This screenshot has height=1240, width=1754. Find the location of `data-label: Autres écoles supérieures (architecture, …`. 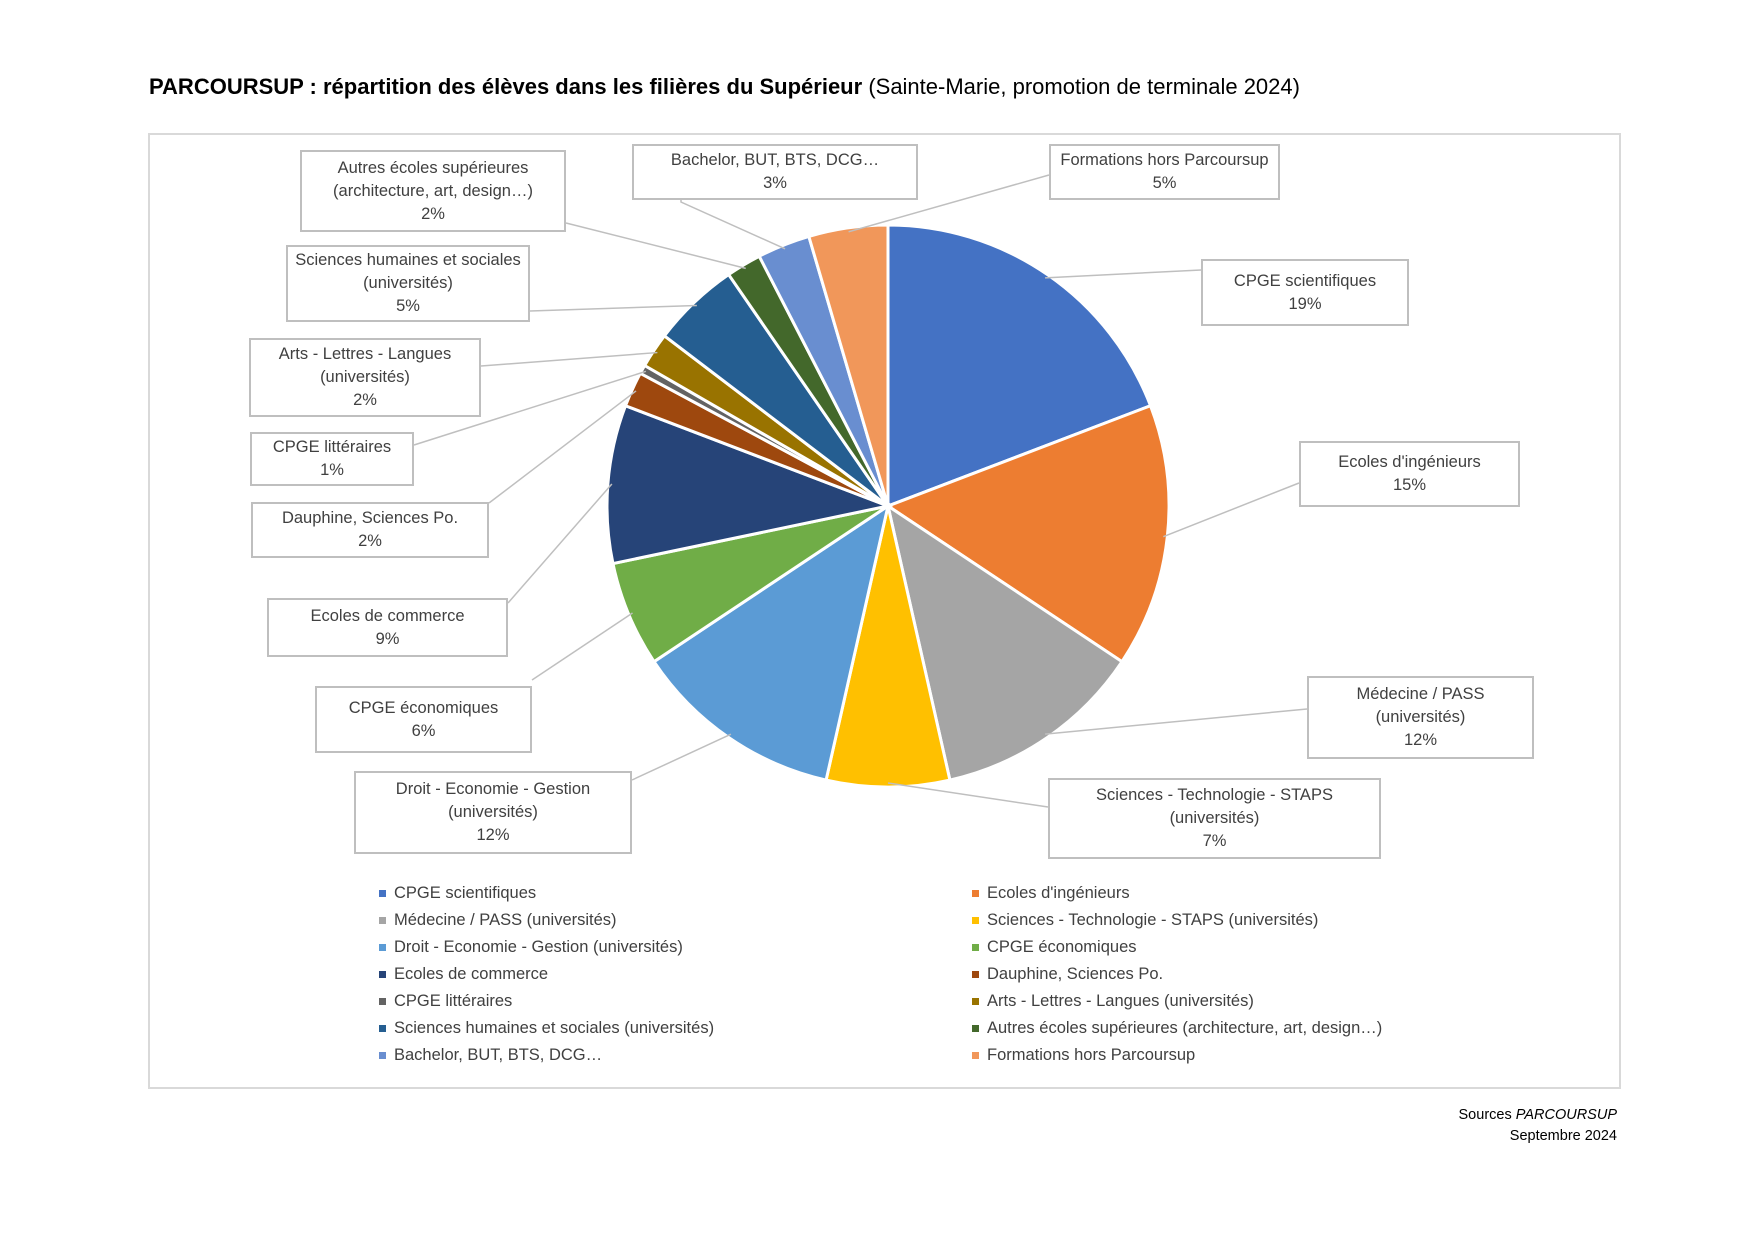

data-label: Autres écoles supérieures (architecture, … is located at coordinates (433, 191).